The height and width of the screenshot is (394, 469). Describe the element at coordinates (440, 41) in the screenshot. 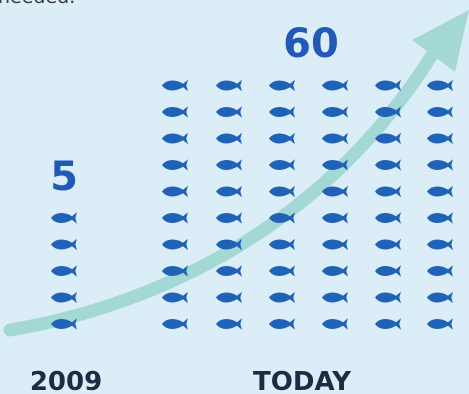

I see `trend-arrowhead` at that location.